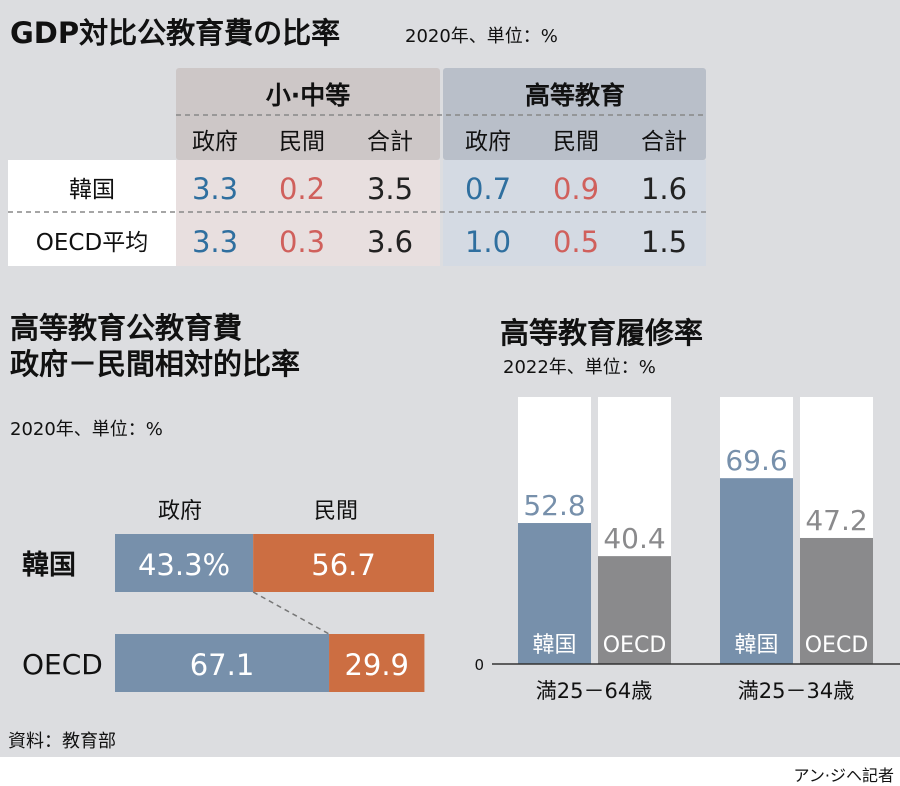 The image size is (900, 786). Describe the element at coordinates (308, 95) in the screenshot. I see `group-header: 小·中等` at that location.